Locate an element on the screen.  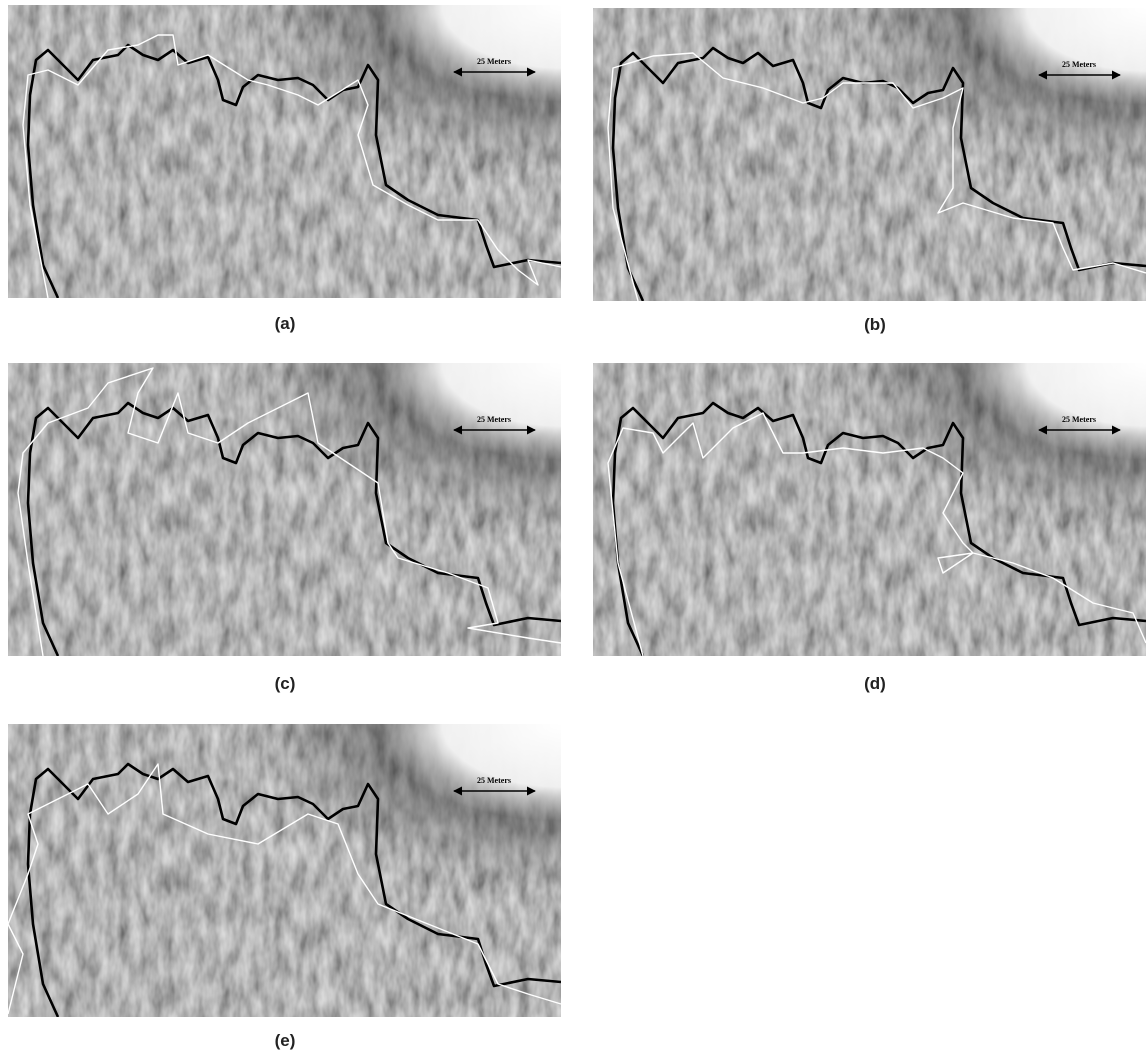
panel-d: 25 Meters is located at coordinates (869, 510).